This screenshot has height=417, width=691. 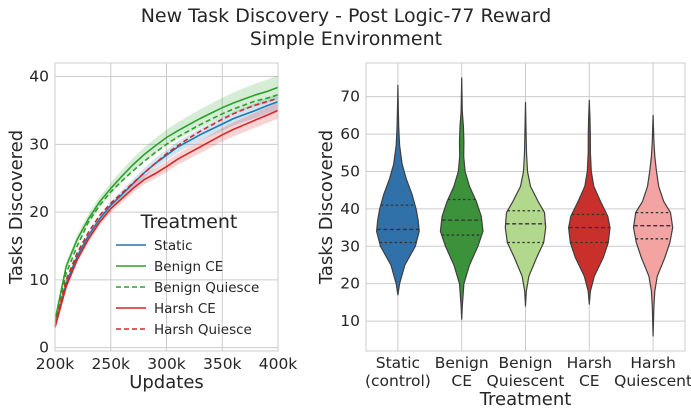 I want to click on legend-label-2: Benign Quiesce, so click(x=206, y=288).